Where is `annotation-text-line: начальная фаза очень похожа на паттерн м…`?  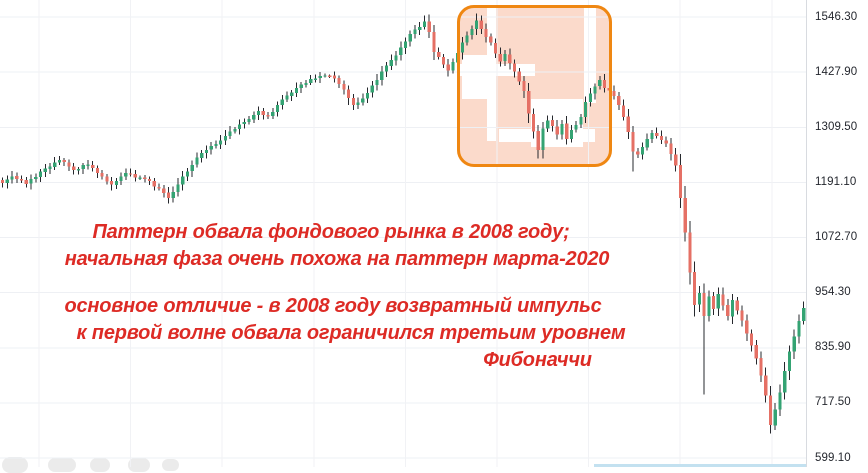
annotation-text-line: начальная фаза очень похожа на паттерн м… is located at coordinates (337, 259).